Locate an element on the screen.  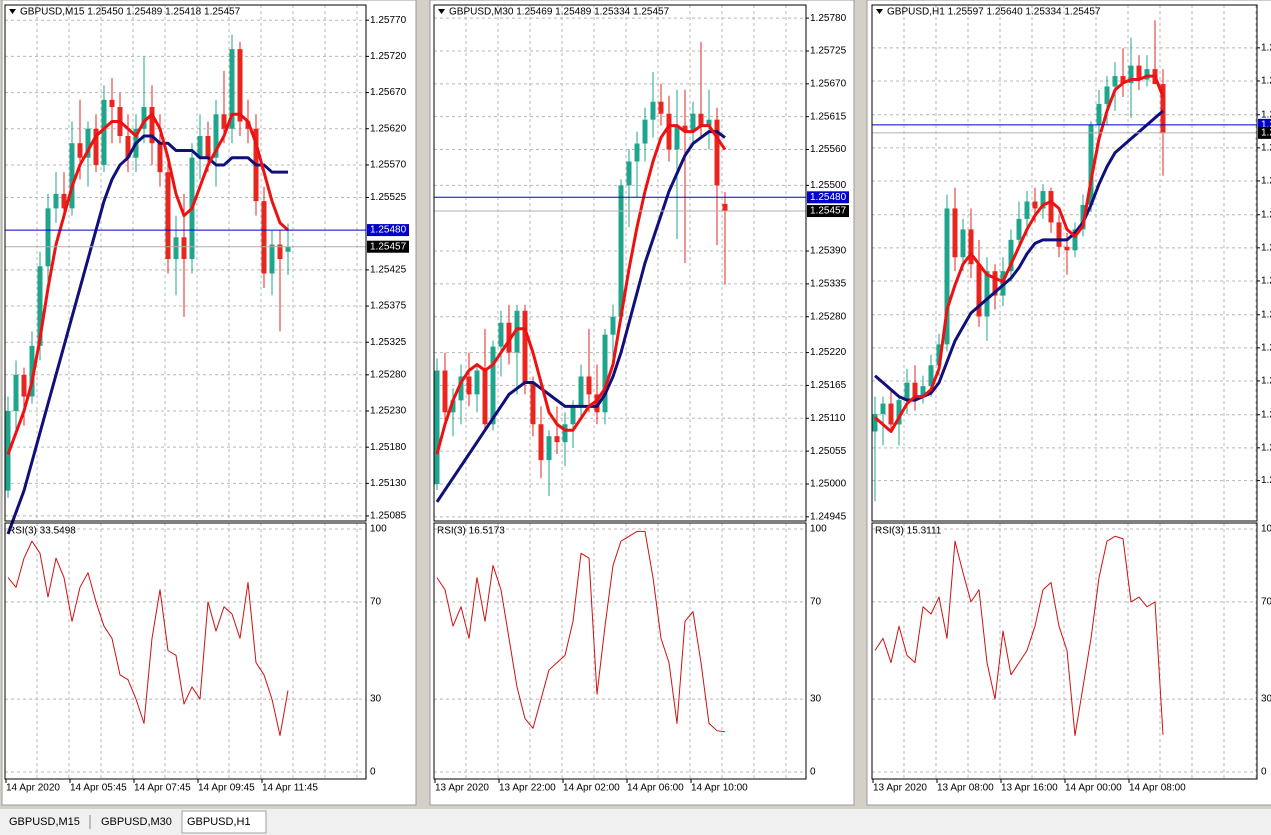
price-tick-label: 1.25127 is located at coordinates (1266, 247).